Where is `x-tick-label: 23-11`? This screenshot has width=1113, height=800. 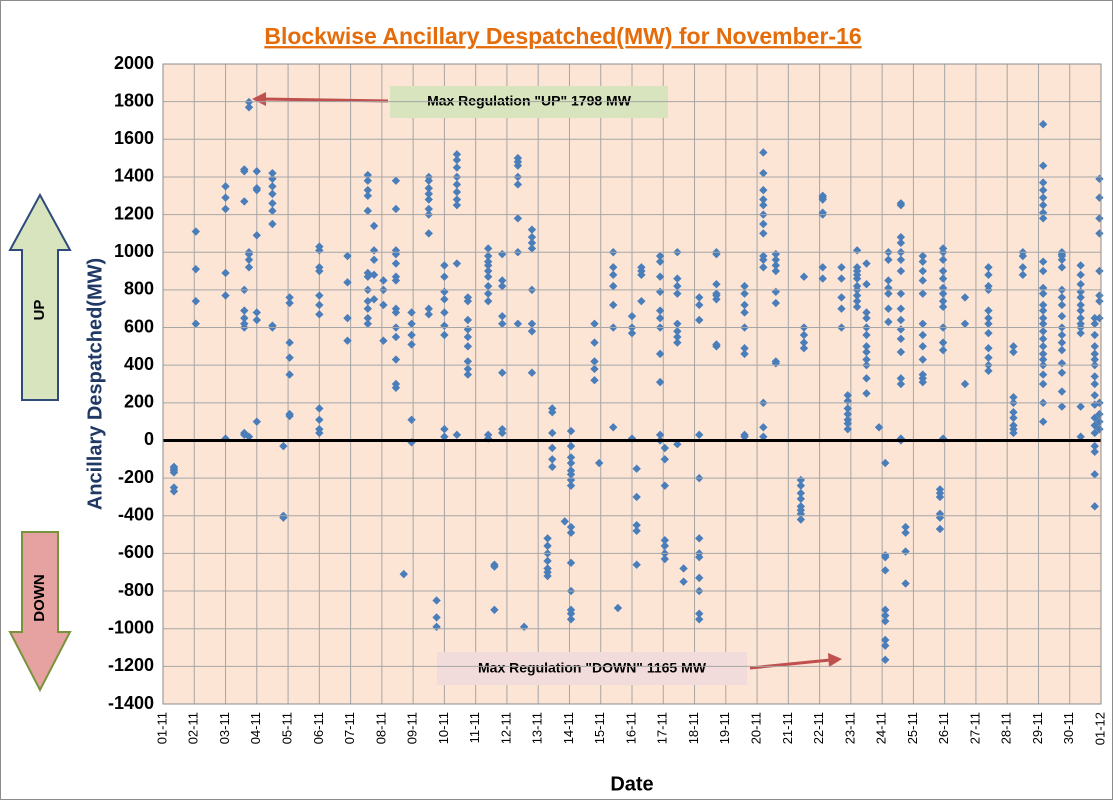 x-tick-label: 23-11 is located at coordinates (849, 728).